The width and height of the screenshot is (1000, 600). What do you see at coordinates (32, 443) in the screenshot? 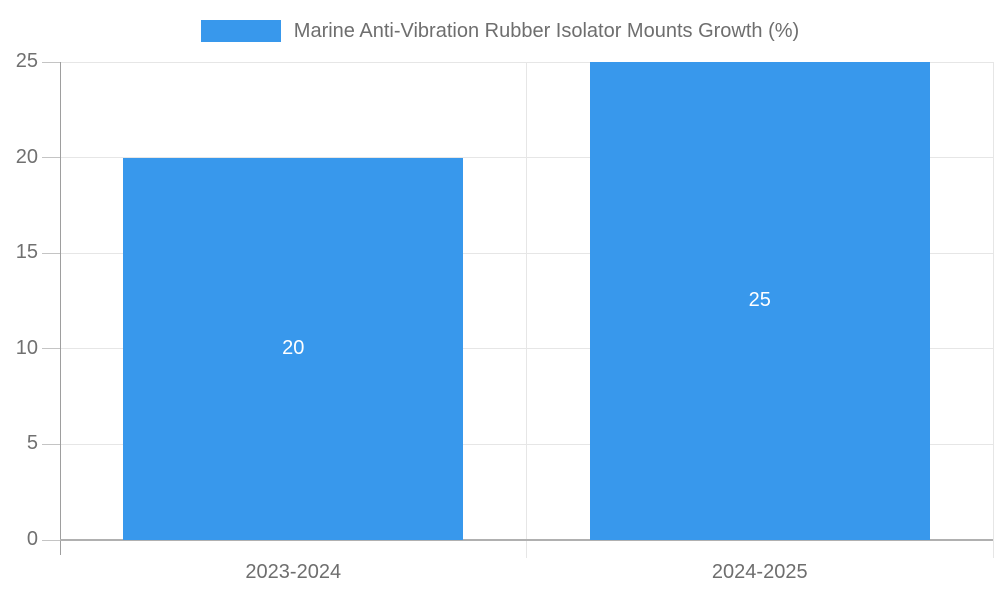
I see `y-axis-label: 5` at bounding box center [32, 443].